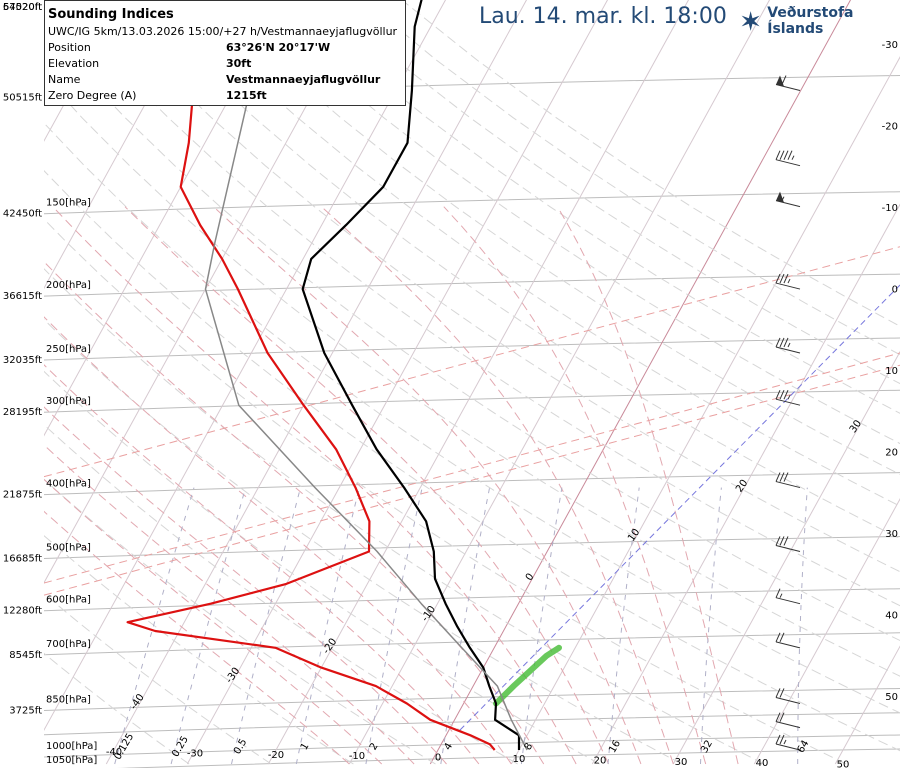 This screenshot has height=768, width=900. What do you see at coordinates (239, 63) in the screenshot?
I see `info-value: 30ft` at bounding box center [239, 63].